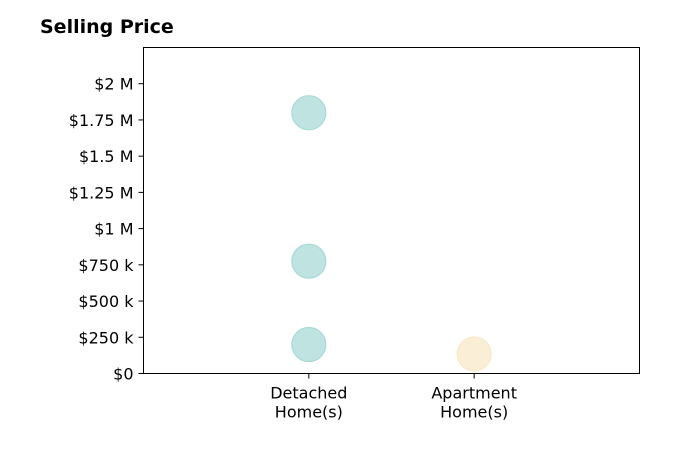  I want to click on y-tick-label: $1 M, so click(113, 229).